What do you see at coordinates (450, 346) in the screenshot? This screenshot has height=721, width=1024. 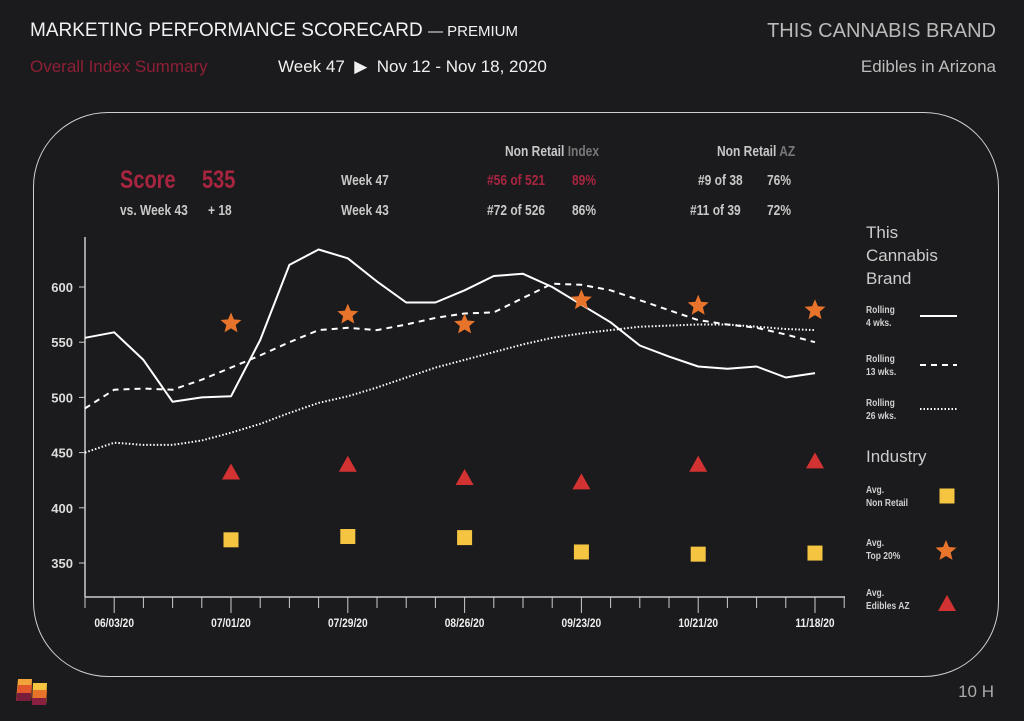 I see `series-line-dashed` at bounding box center [450, 346].